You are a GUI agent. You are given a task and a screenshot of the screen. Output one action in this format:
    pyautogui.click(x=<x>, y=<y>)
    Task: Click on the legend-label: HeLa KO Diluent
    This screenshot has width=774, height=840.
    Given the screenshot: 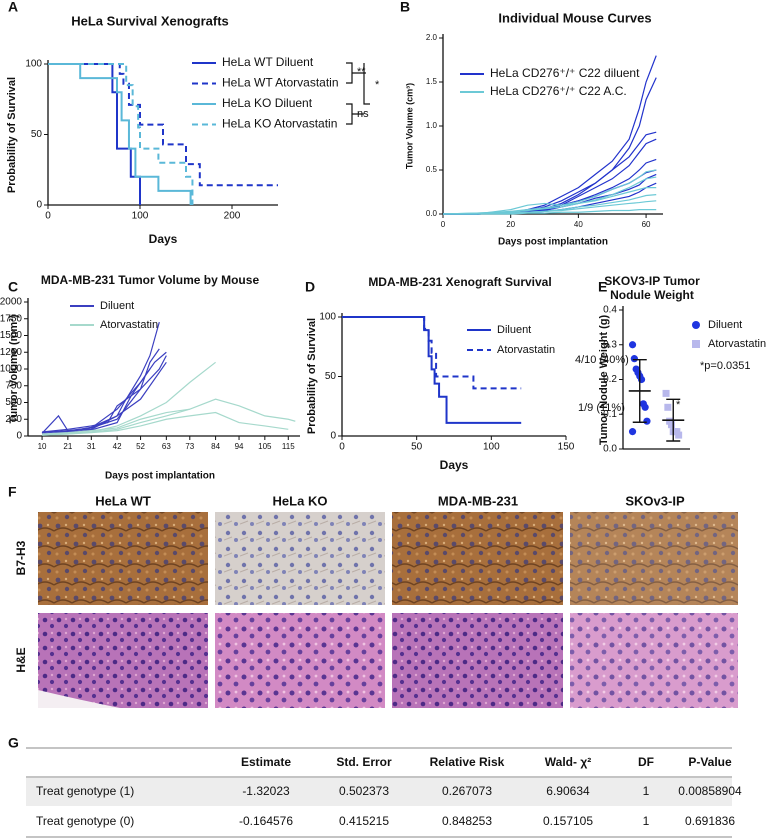 What is the action you would take?
    pyautogui.click(x=267, y=103)
    